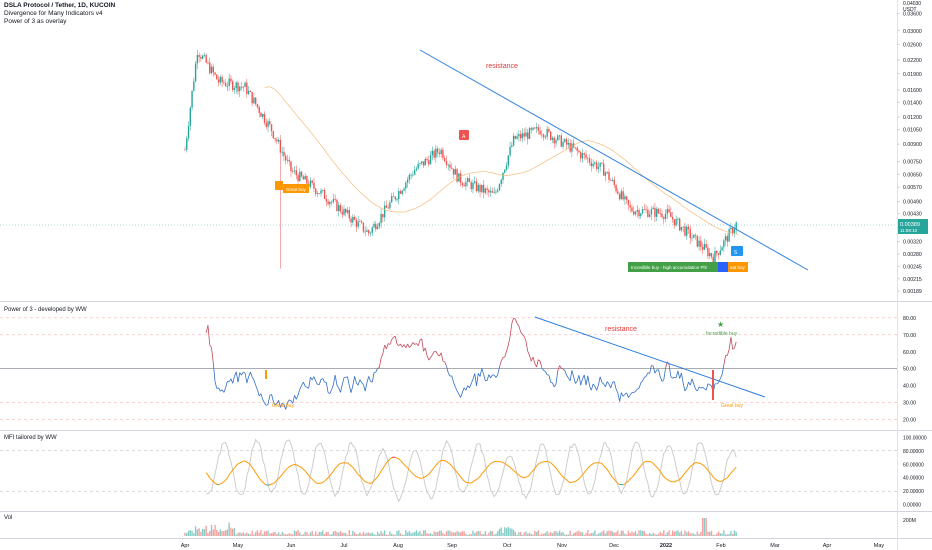 The image size is (932, 550). I want to click on price-tick-label: 0.02200, so click(912, 61).